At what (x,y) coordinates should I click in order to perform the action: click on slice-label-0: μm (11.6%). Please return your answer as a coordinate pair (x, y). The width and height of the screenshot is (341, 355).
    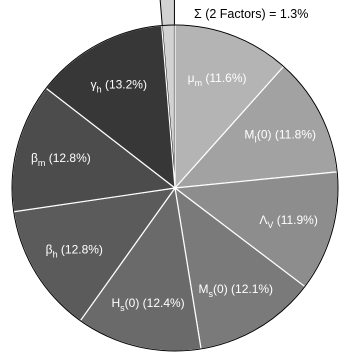
    Looking at the image, I should click on (217, 79).